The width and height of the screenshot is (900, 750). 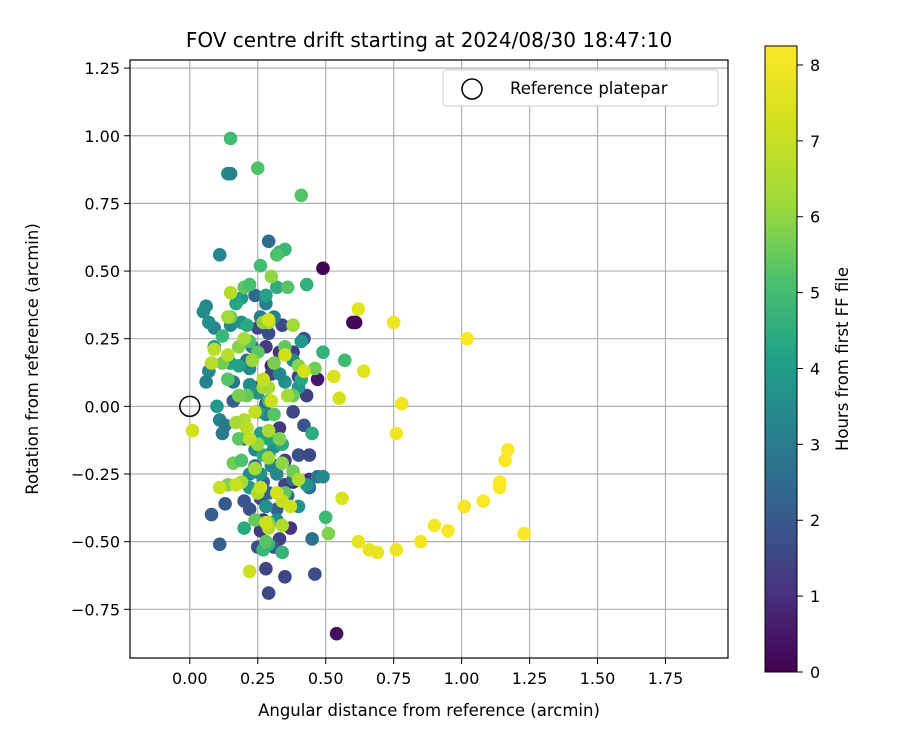 What do you see at coordinates (102, 406) in the screenshot?
I see `y-tick-label: 0.00` at bounding box center [102, 406].